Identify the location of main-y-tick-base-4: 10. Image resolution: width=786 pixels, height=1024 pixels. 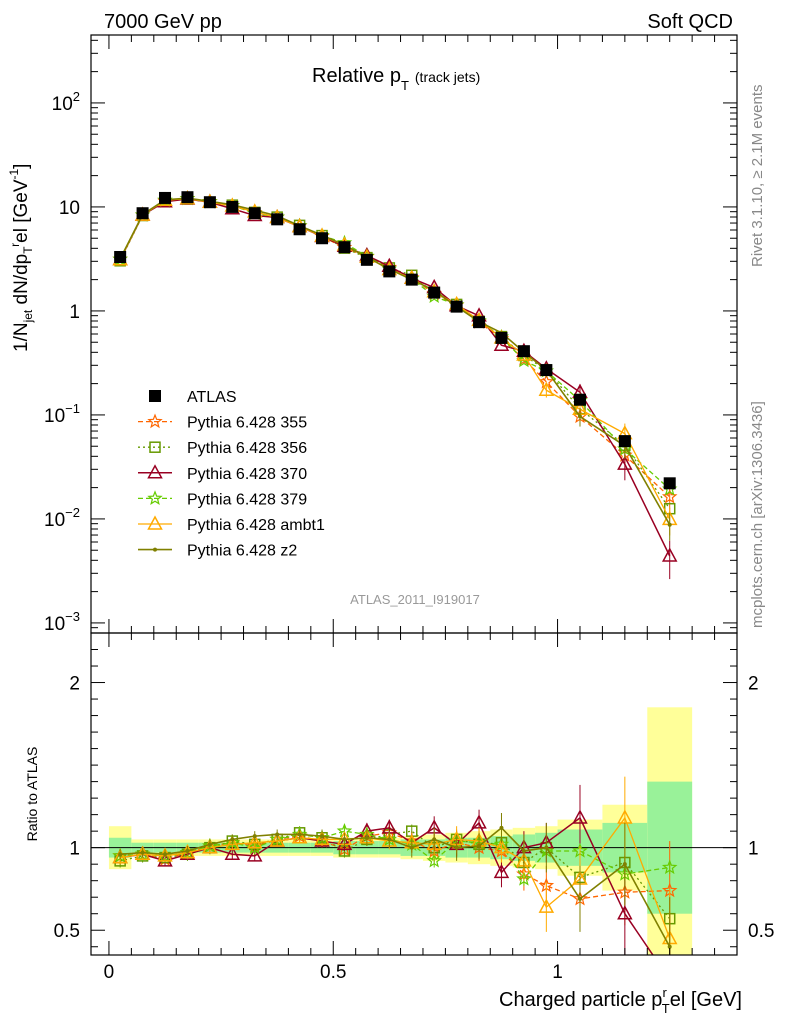
(69, 208).